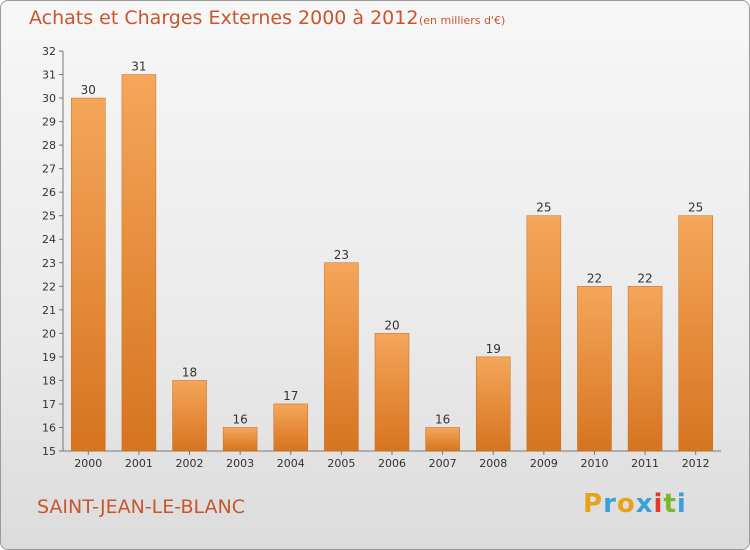  I want to click on y-tick-label: 25, so click(49, 216).